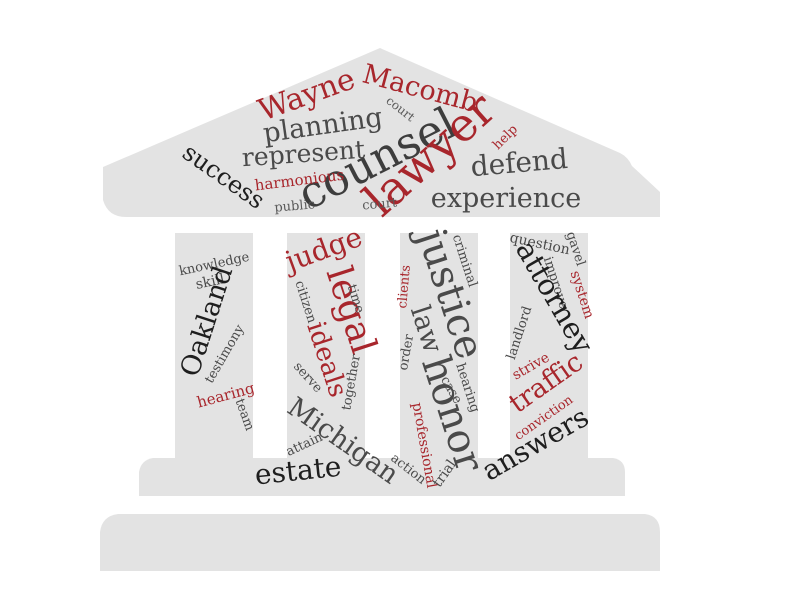  Describe the element at coordinates (380, 542) in the screenshot. I see `courthouse-base` at that location.